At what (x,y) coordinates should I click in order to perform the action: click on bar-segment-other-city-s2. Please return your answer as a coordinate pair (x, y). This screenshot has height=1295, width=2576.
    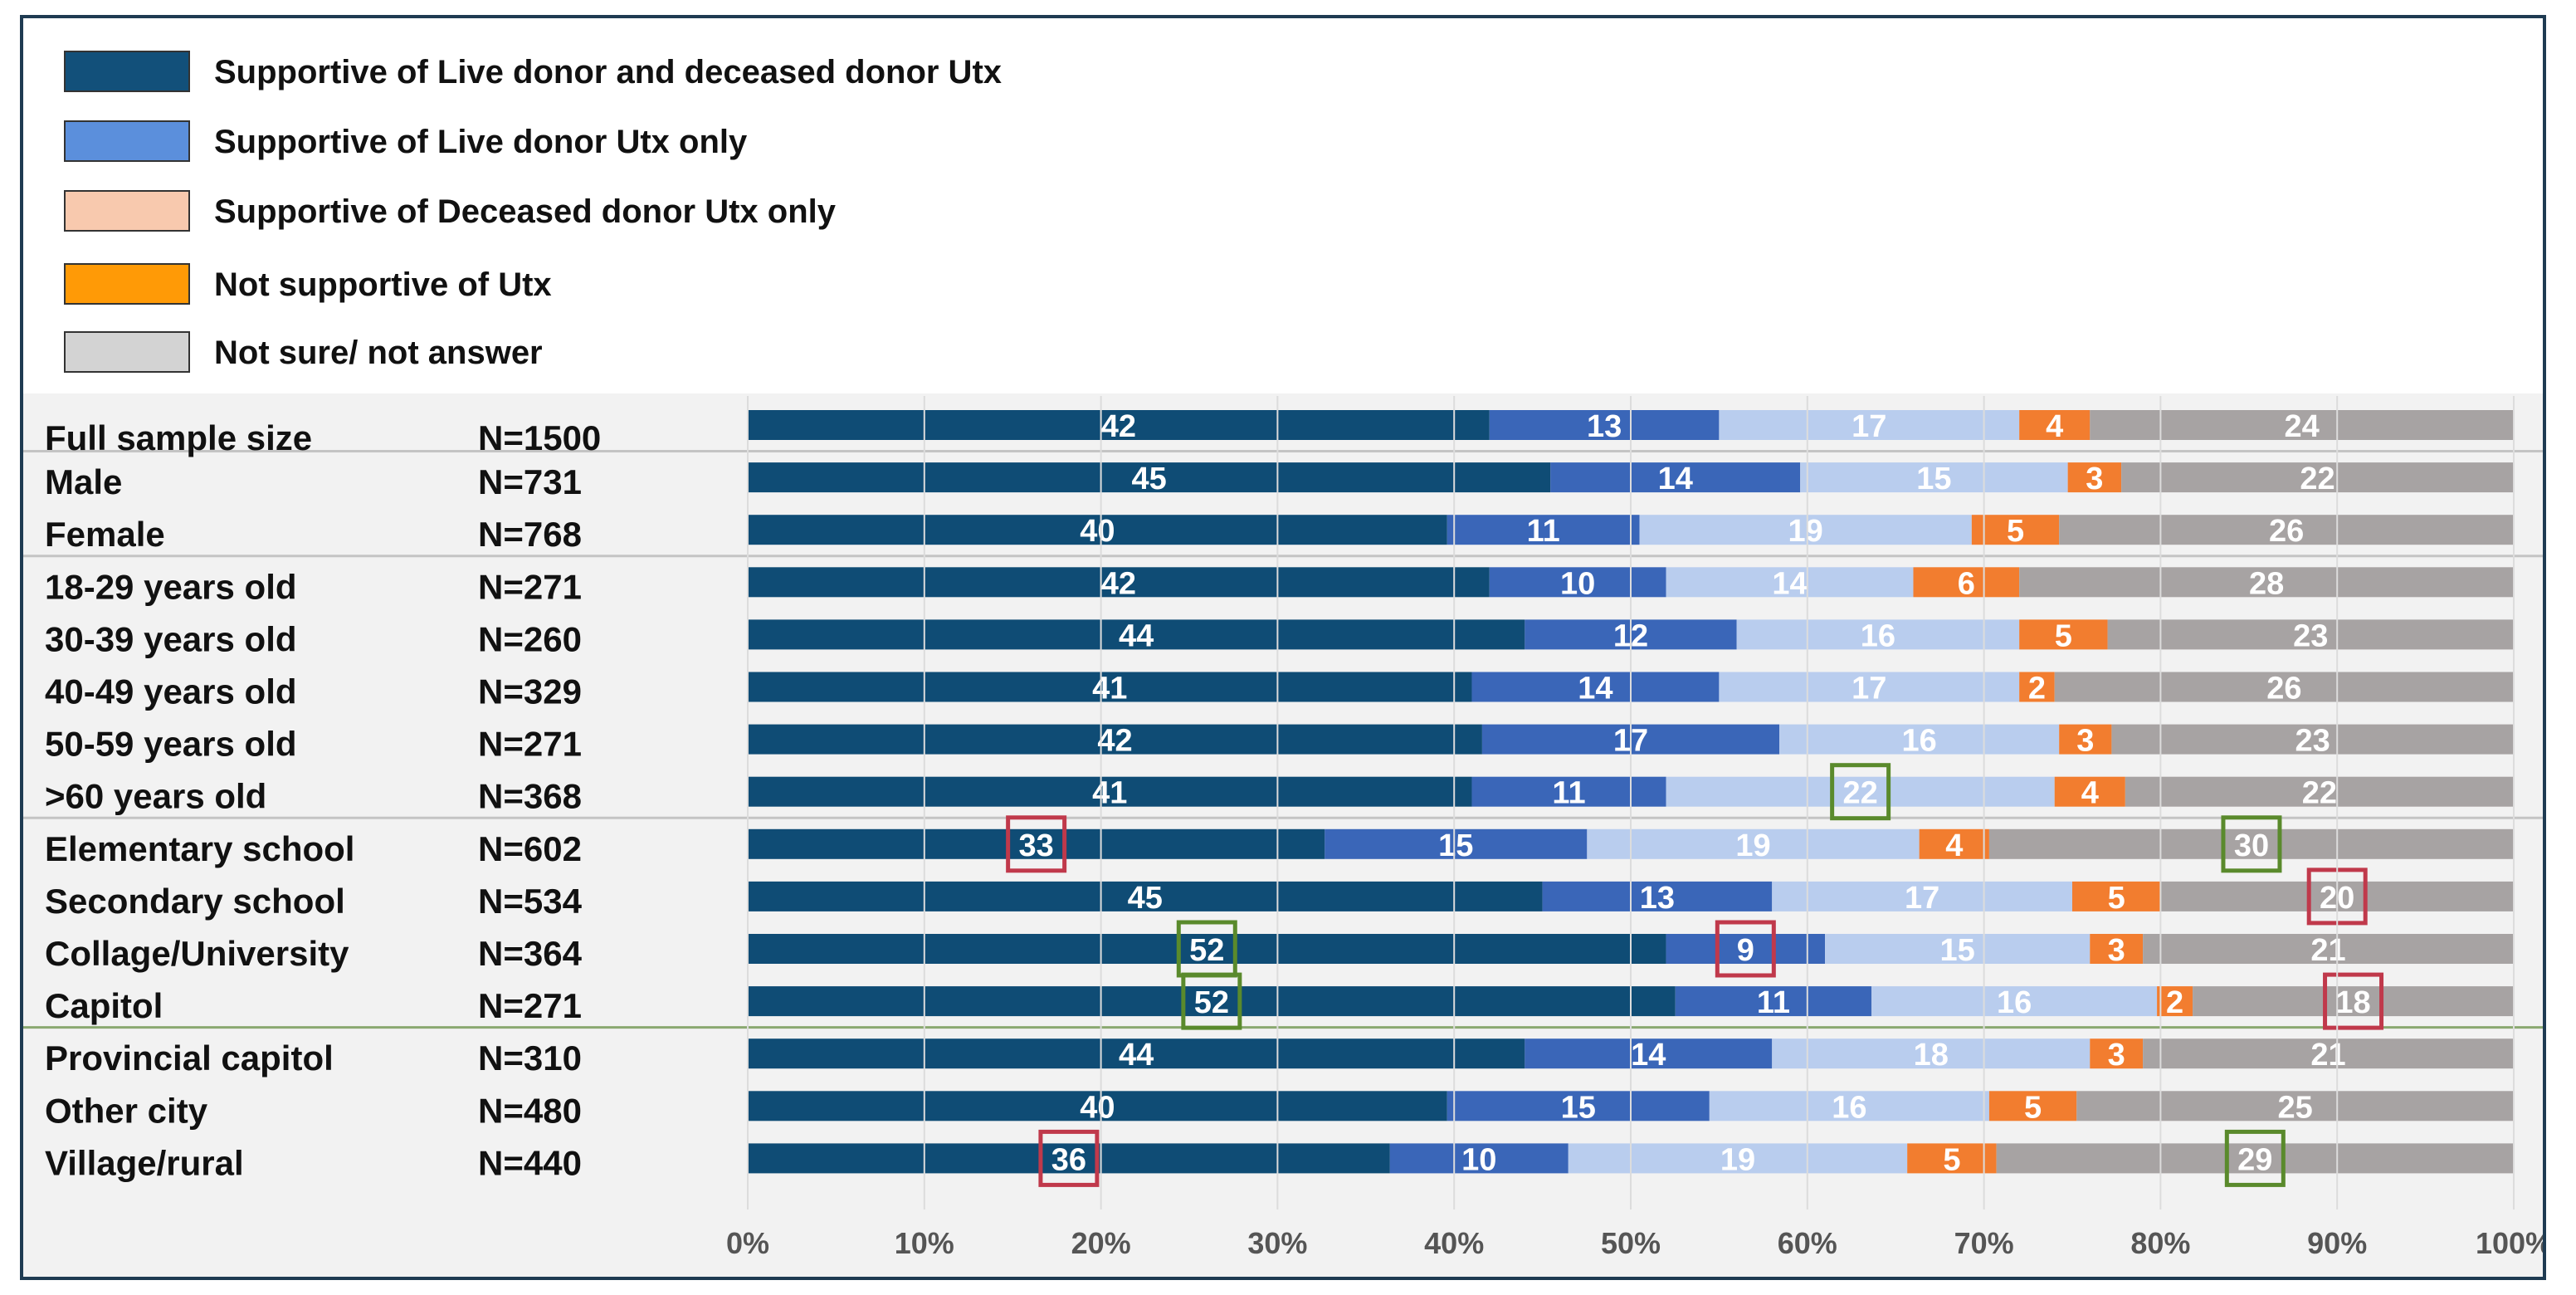
    Looking at the image, I should click on (1579, 1106).